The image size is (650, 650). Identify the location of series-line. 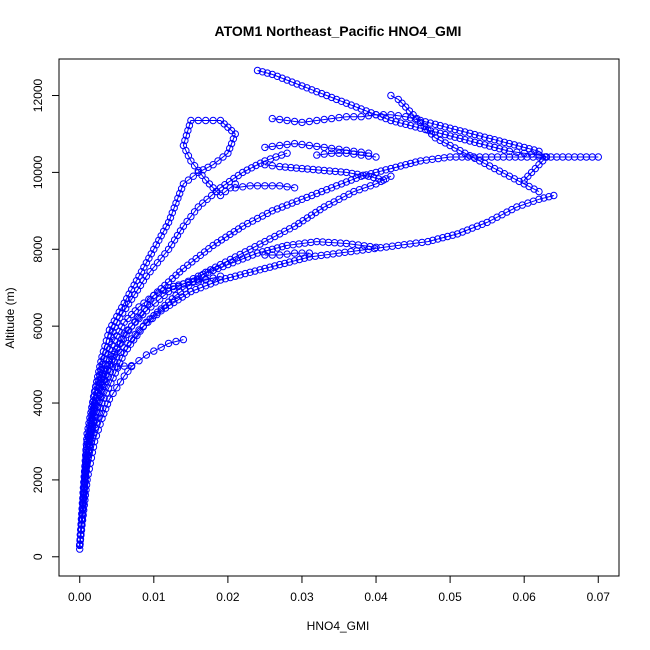
(316, 148).